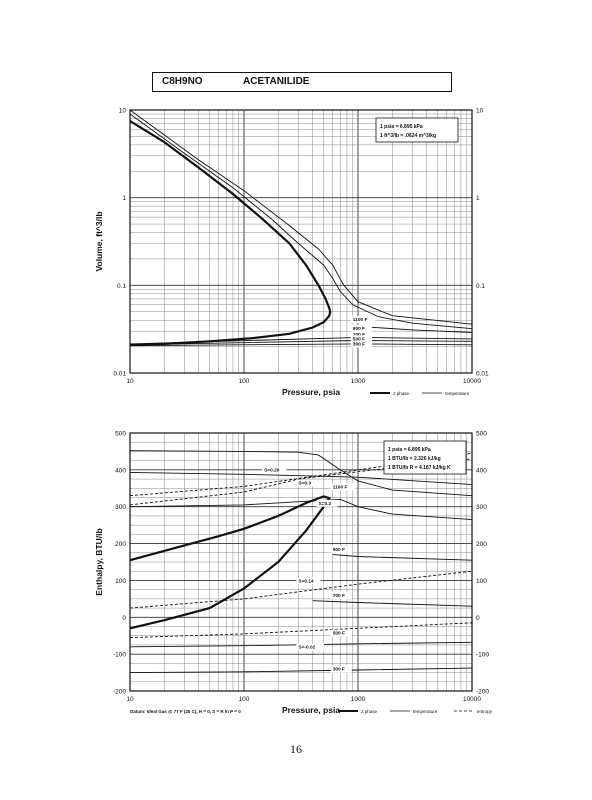  Describe the element at coordinates (120, 434) in the screenshot. I see `y-tick-label-left: 500` at that location.